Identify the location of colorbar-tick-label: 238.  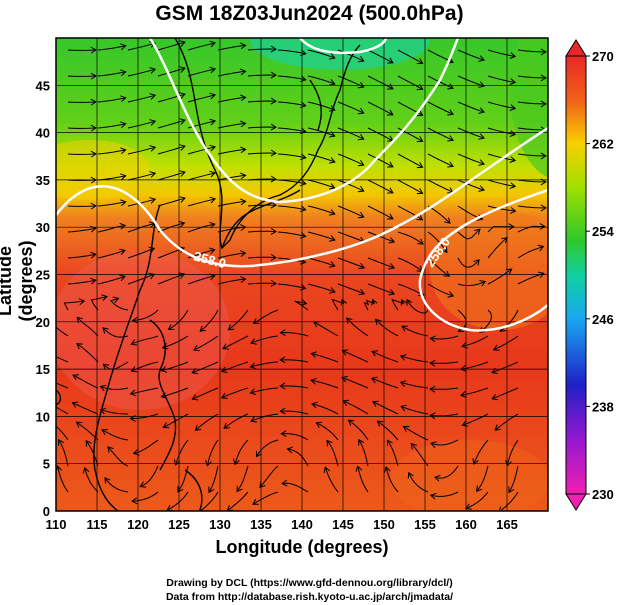
(603, 406).